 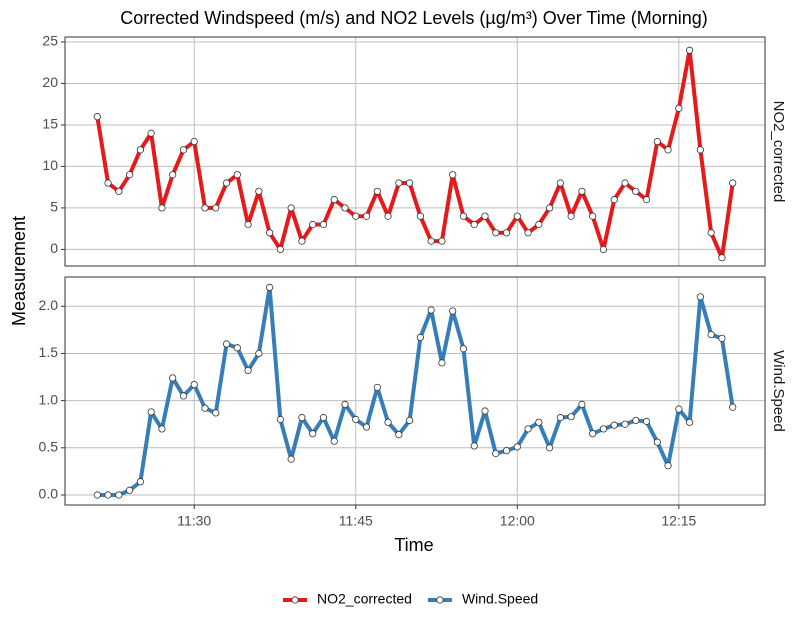 What do you see at coordinates (356, 521) in the screenshot?
I see `x-tick-label: 11:45` at bounding box center [356, 521].